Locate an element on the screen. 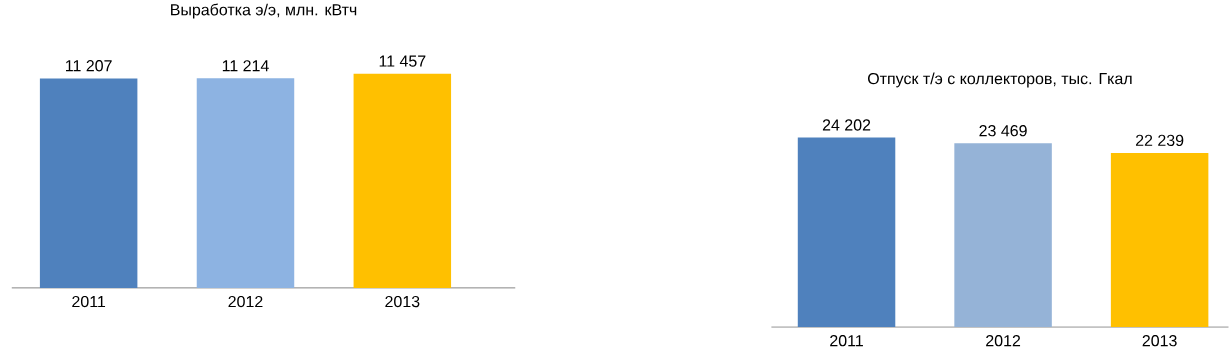 The image size is (1229, 355). chart-title: Выработка э/э, млн. кВтч is located at coordinates (264, 11).